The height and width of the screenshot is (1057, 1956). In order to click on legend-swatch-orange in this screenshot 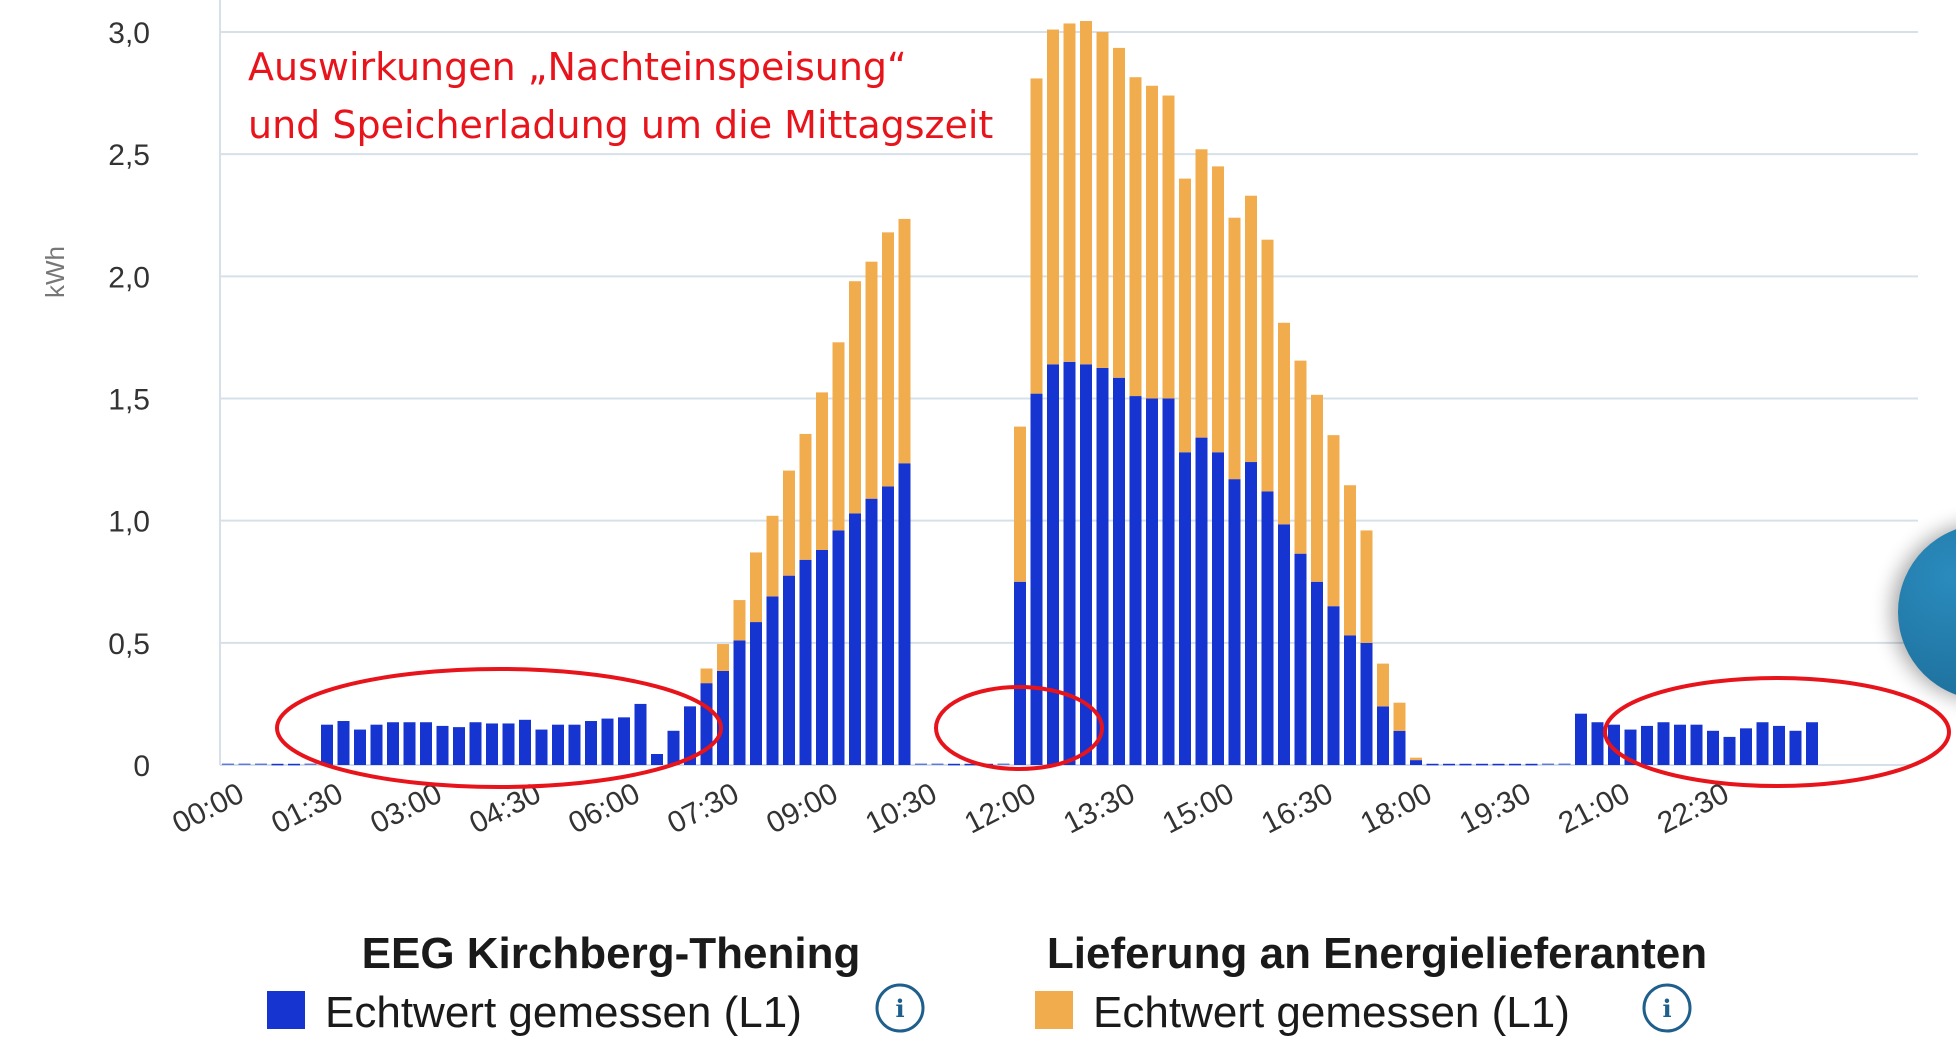, I will do `click(1054, 1010)`.